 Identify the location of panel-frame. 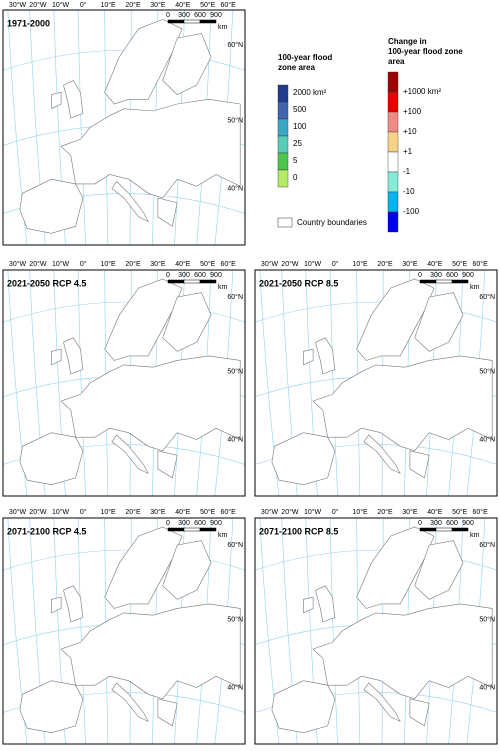
(376, 383).